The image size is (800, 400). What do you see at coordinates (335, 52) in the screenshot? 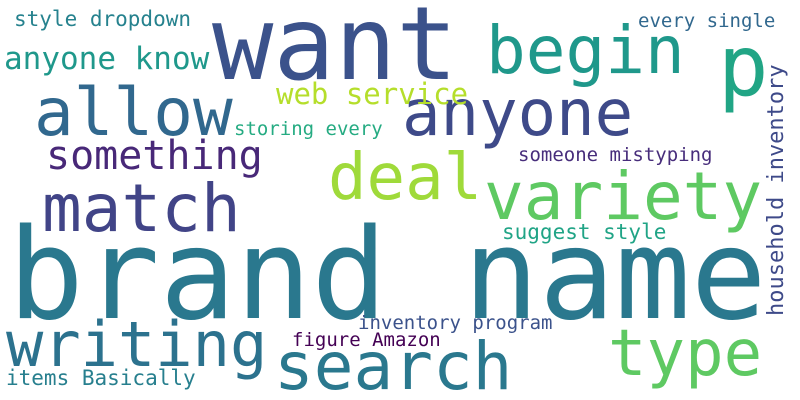
I see `word-want: want` at bounding box center [335, 52].